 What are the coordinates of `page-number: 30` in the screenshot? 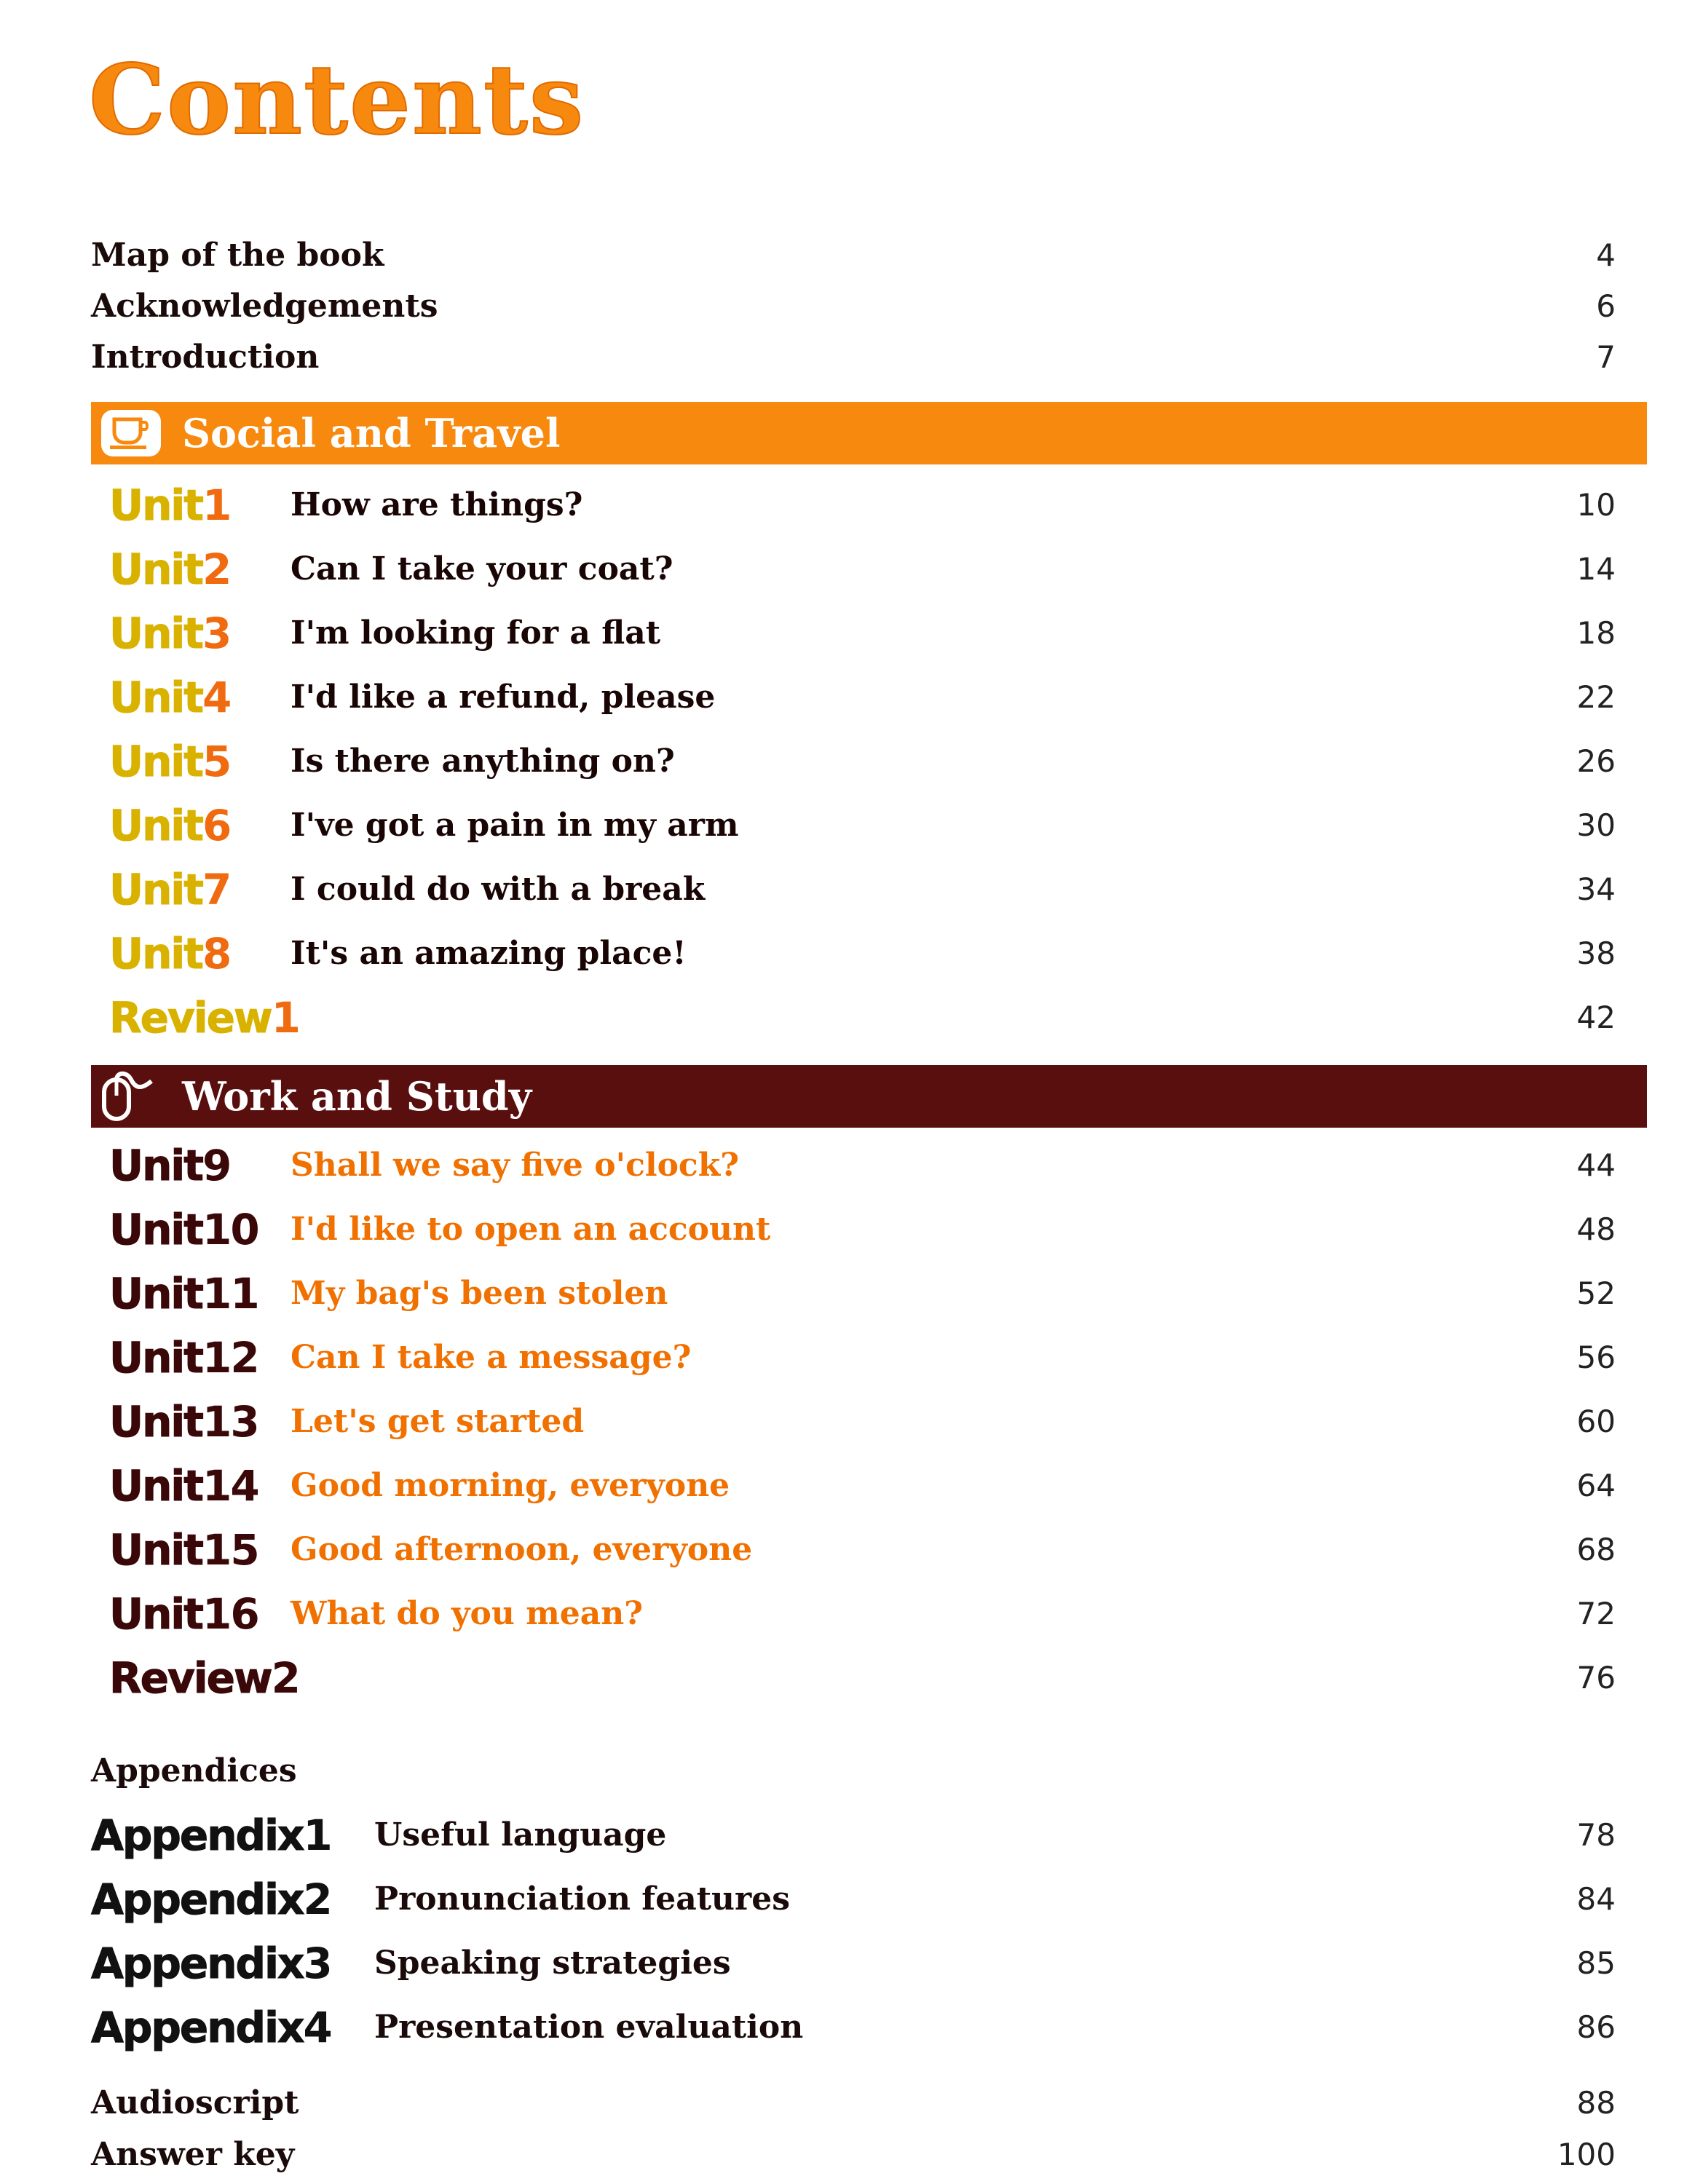 It's located at (1596, 825).